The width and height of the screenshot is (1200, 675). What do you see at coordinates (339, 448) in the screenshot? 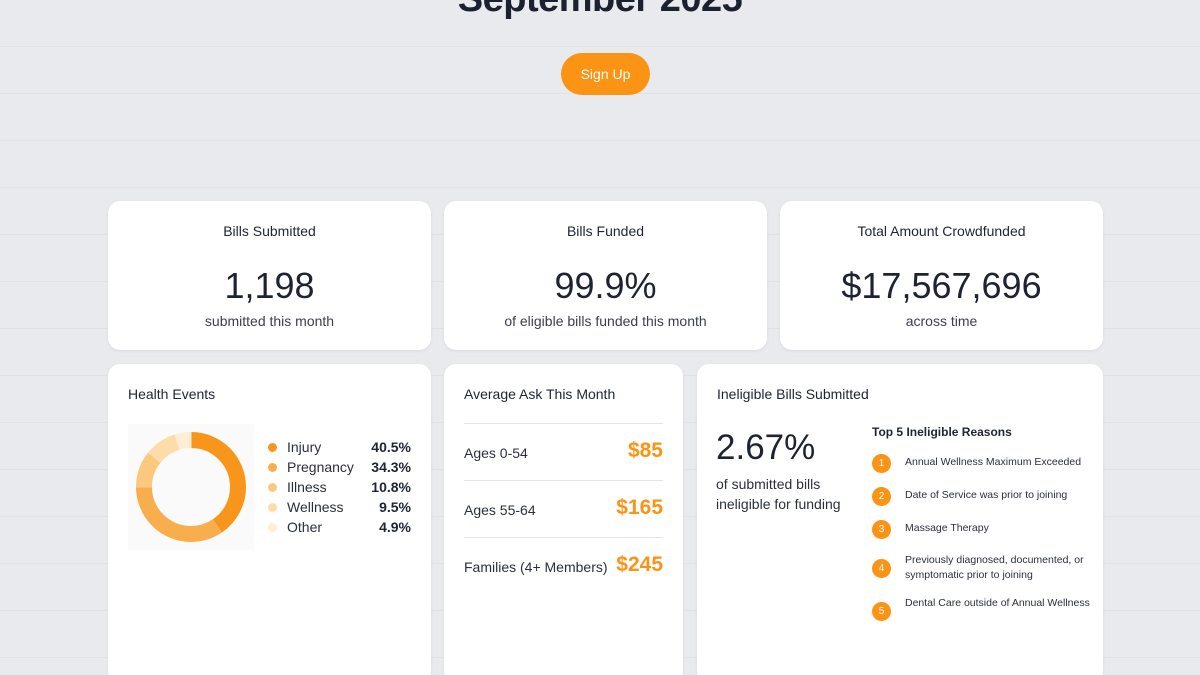
I see `legend-item: Injury 40.5%` at bounding box center [339, 448].